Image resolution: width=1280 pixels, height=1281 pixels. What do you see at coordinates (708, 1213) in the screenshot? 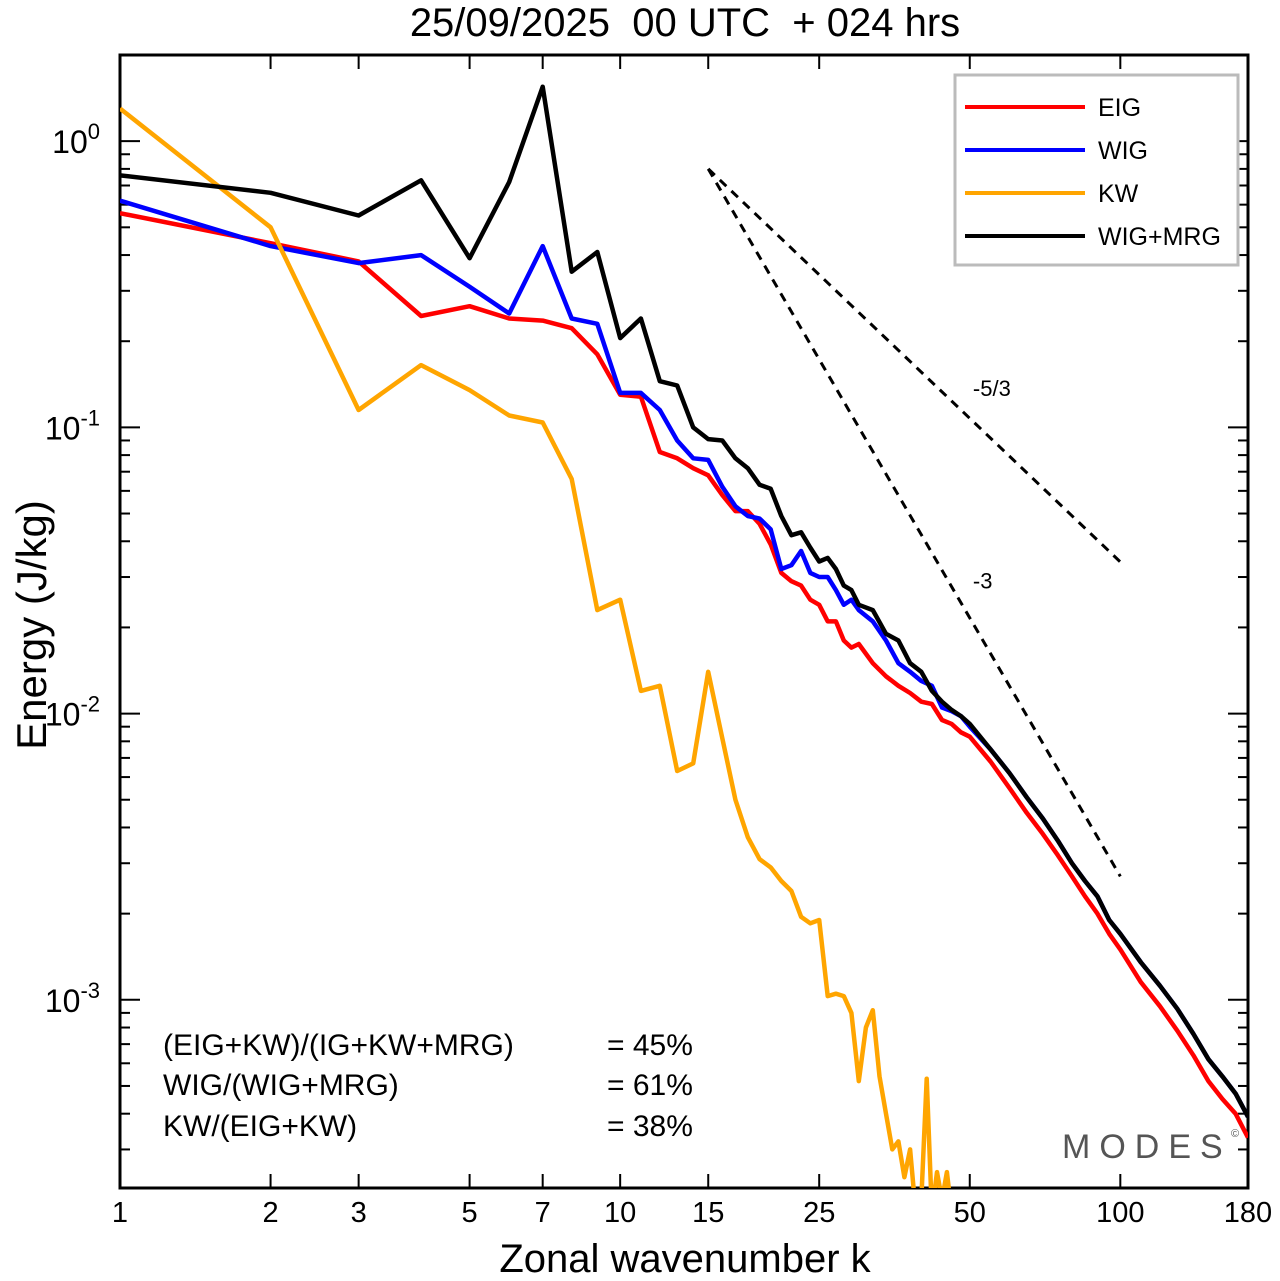
I see `x-tick-label: 15` at bounding box center [708, 1213].